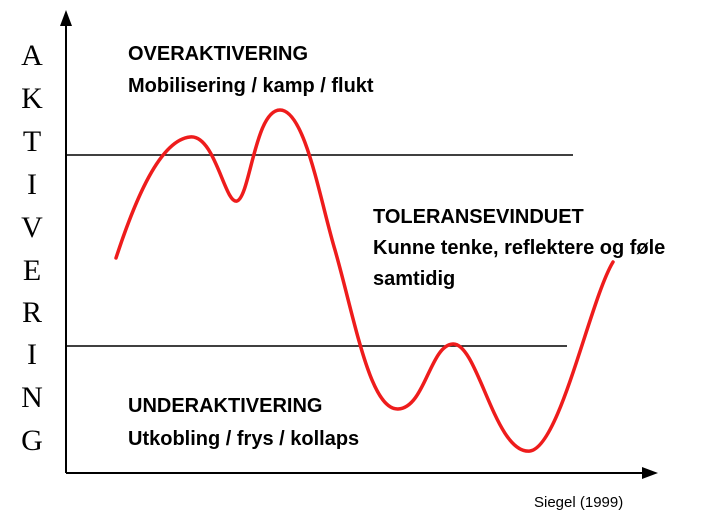 This screenshot has height=526, width=708. What do you see at coordinates (218, 54) in the screenshot?
I see `overactivation-title: OVERAKTIVERING` at bounding box center [218, 54].